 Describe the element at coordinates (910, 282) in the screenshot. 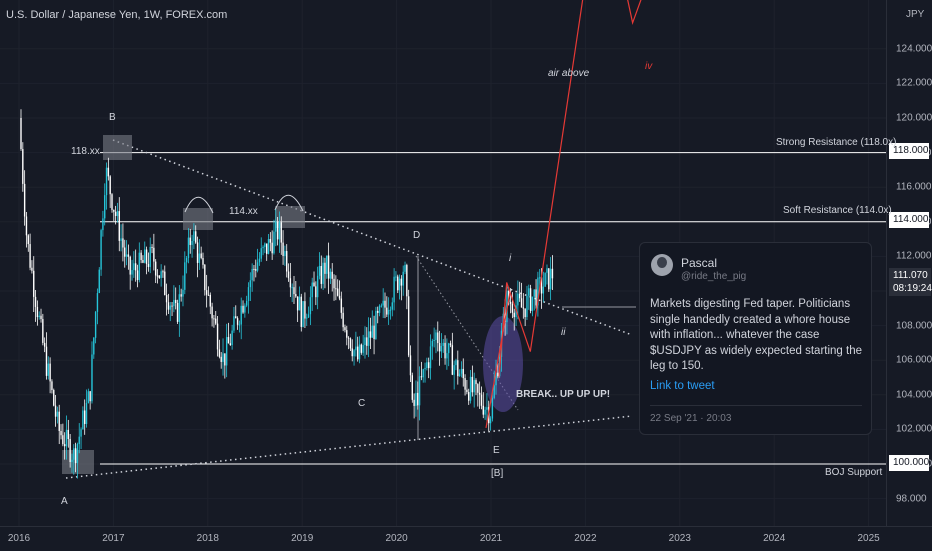

I see `last-price-badge: 111.070 08:19:24` at that location.